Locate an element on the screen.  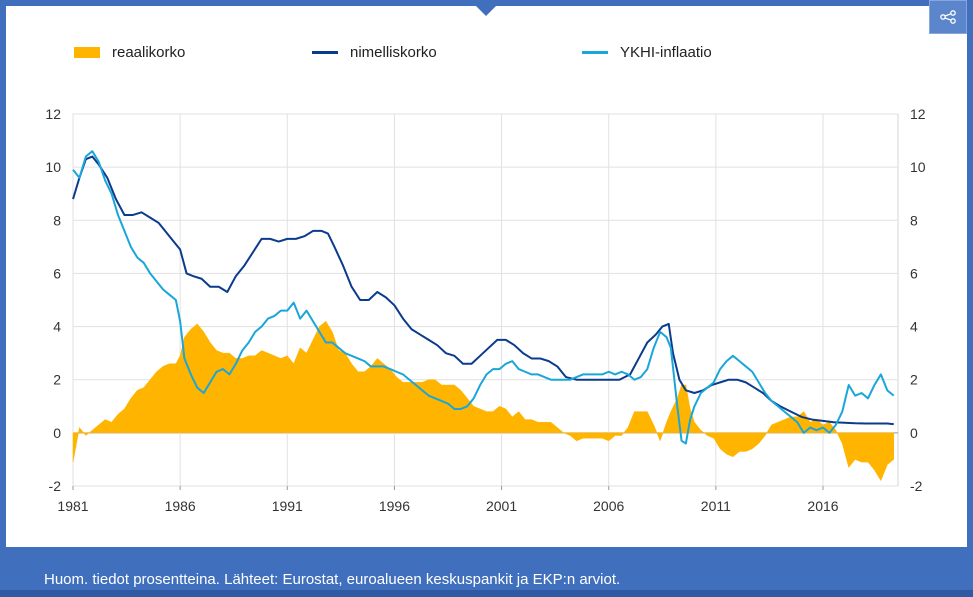
legend-swatch-nimelliskorko is located at coordinates (325, 52).